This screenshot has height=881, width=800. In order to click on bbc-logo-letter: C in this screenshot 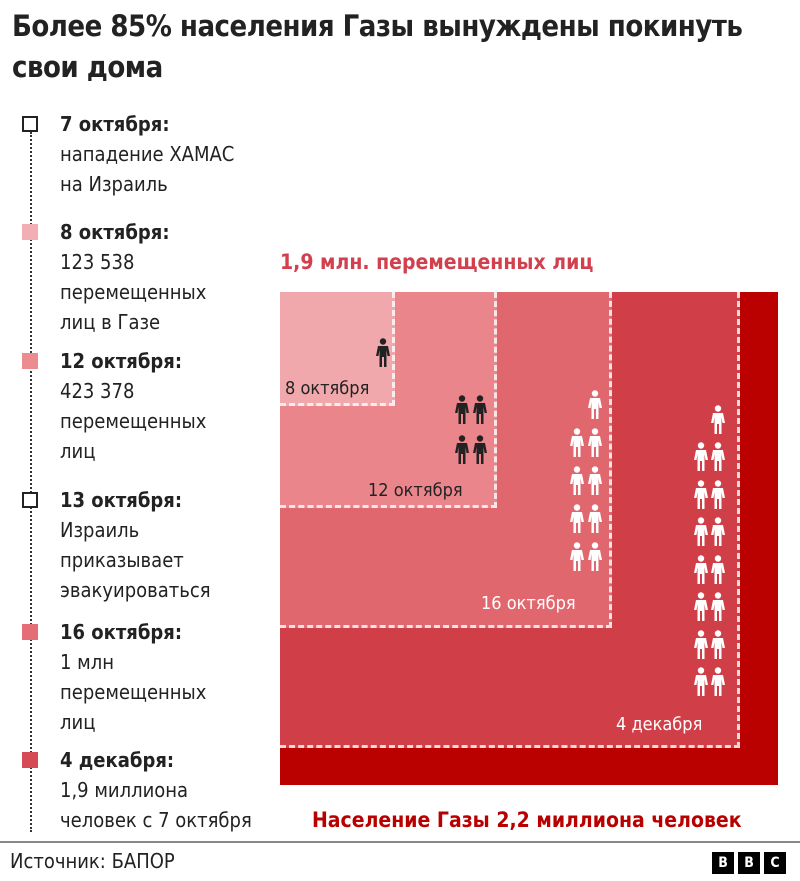, I will do `click(775, 863)`.